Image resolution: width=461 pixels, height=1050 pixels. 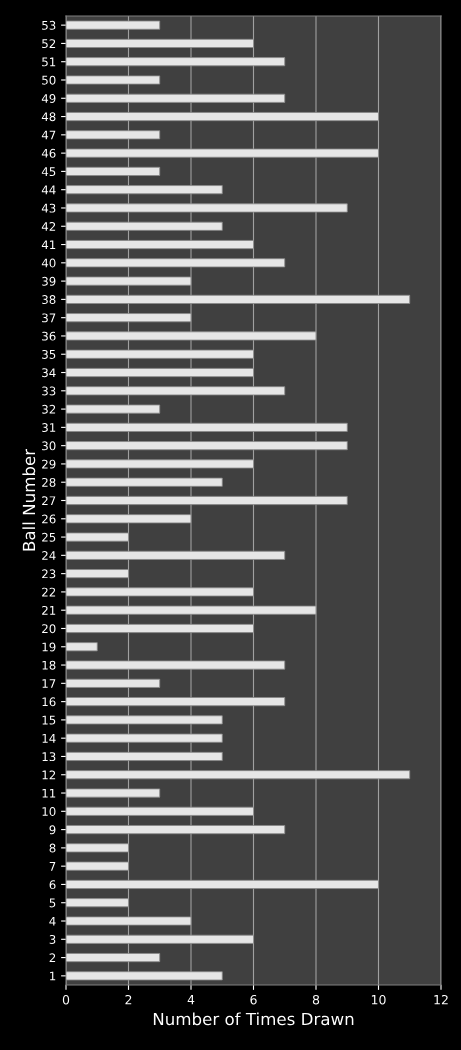 I want to click on y-tick-label: 19, so click(x=49, y=647).